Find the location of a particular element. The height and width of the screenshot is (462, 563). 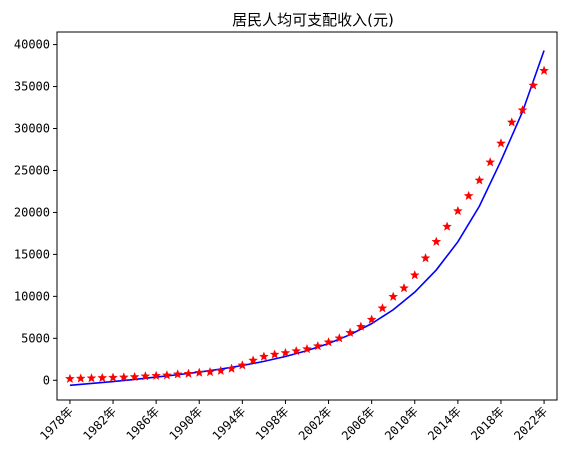

x-tick-label: 2006年 is located at coordinates (358, 423).